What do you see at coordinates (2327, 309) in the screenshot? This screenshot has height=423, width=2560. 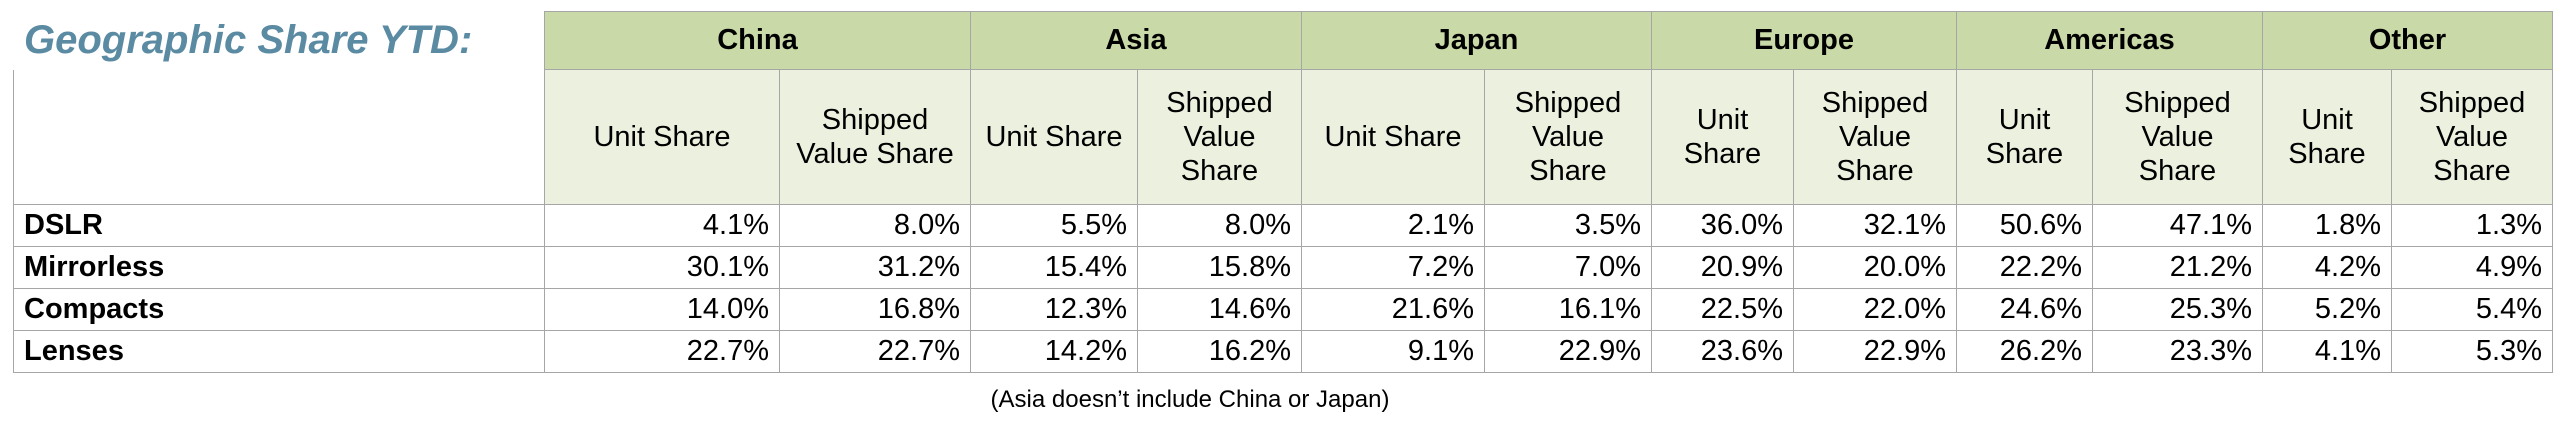 I see `table-cell: 5.2%` at bounding box center [2327, 309].